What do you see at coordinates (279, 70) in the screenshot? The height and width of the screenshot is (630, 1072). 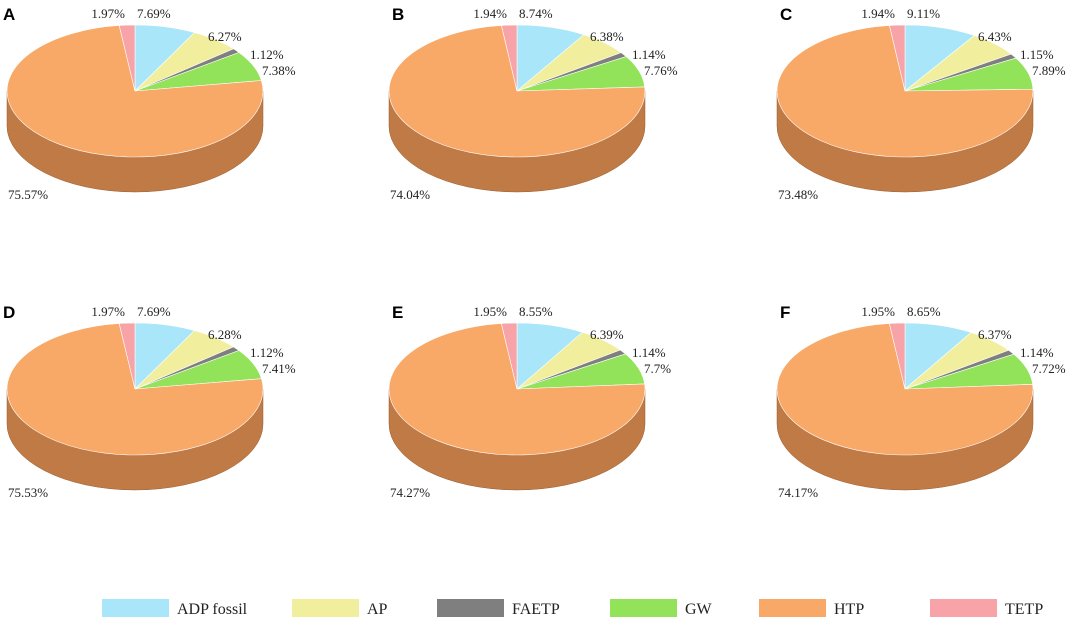 I see `data-label-gw: 7.38%` at bounding box center [279, 70].